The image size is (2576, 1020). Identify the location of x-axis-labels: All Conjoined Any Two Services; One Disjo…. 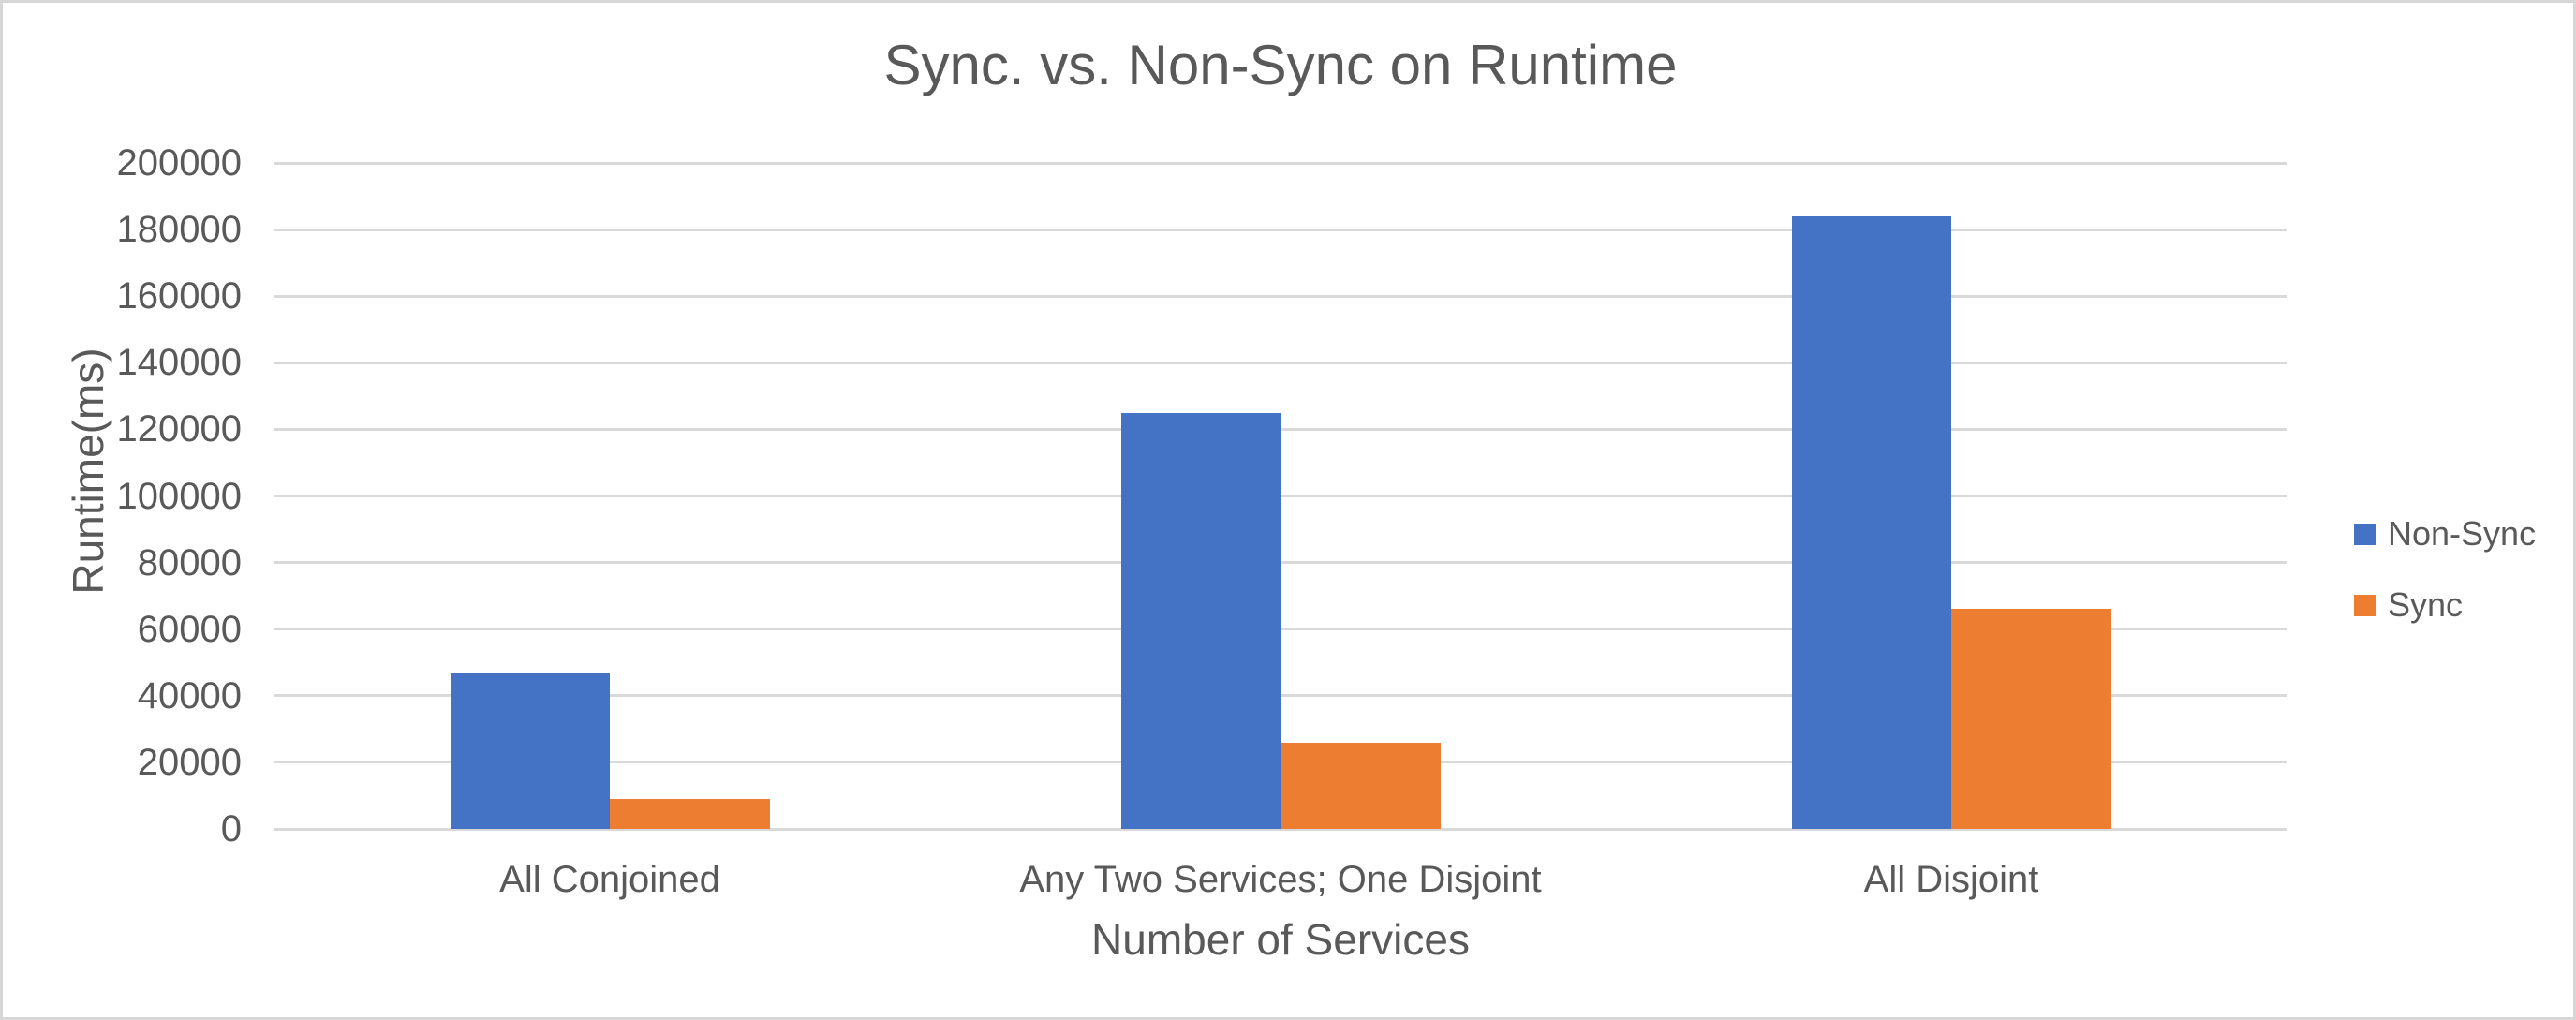
(1280, 880).